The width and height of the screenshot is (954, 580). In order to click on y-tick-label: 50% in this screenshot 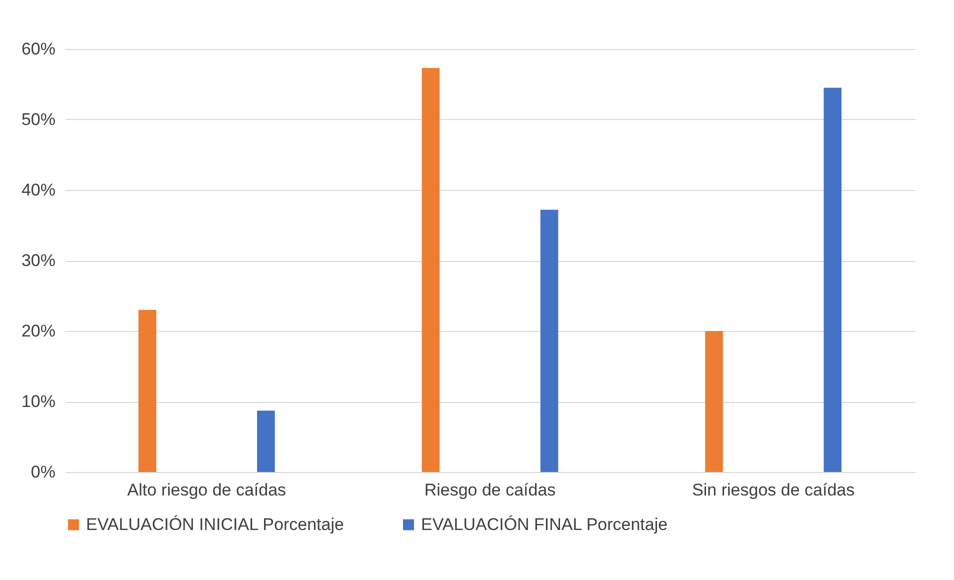, I will do `click(38, 119)`.